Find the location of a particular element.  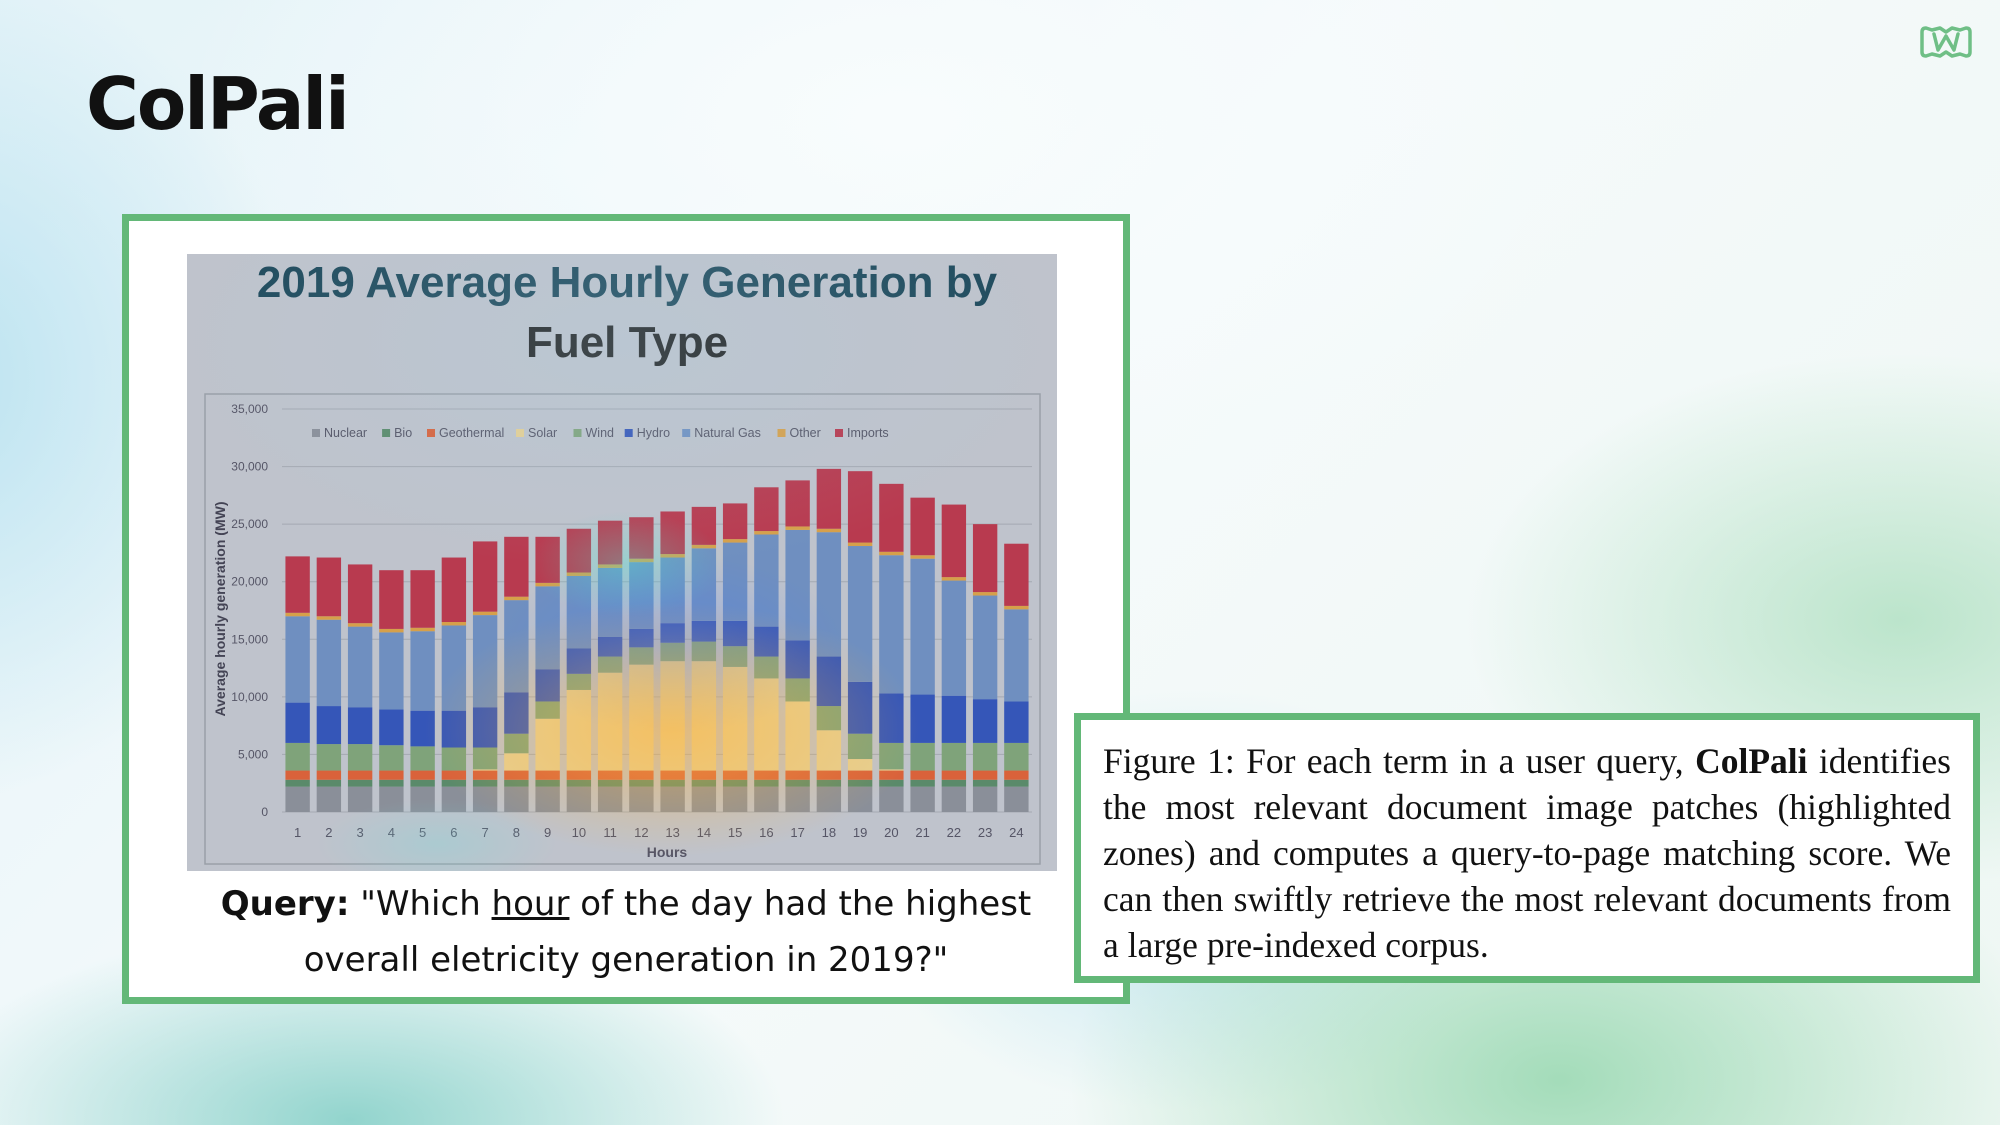

x-tick-label: 17 is located at coordinates (797, 832).